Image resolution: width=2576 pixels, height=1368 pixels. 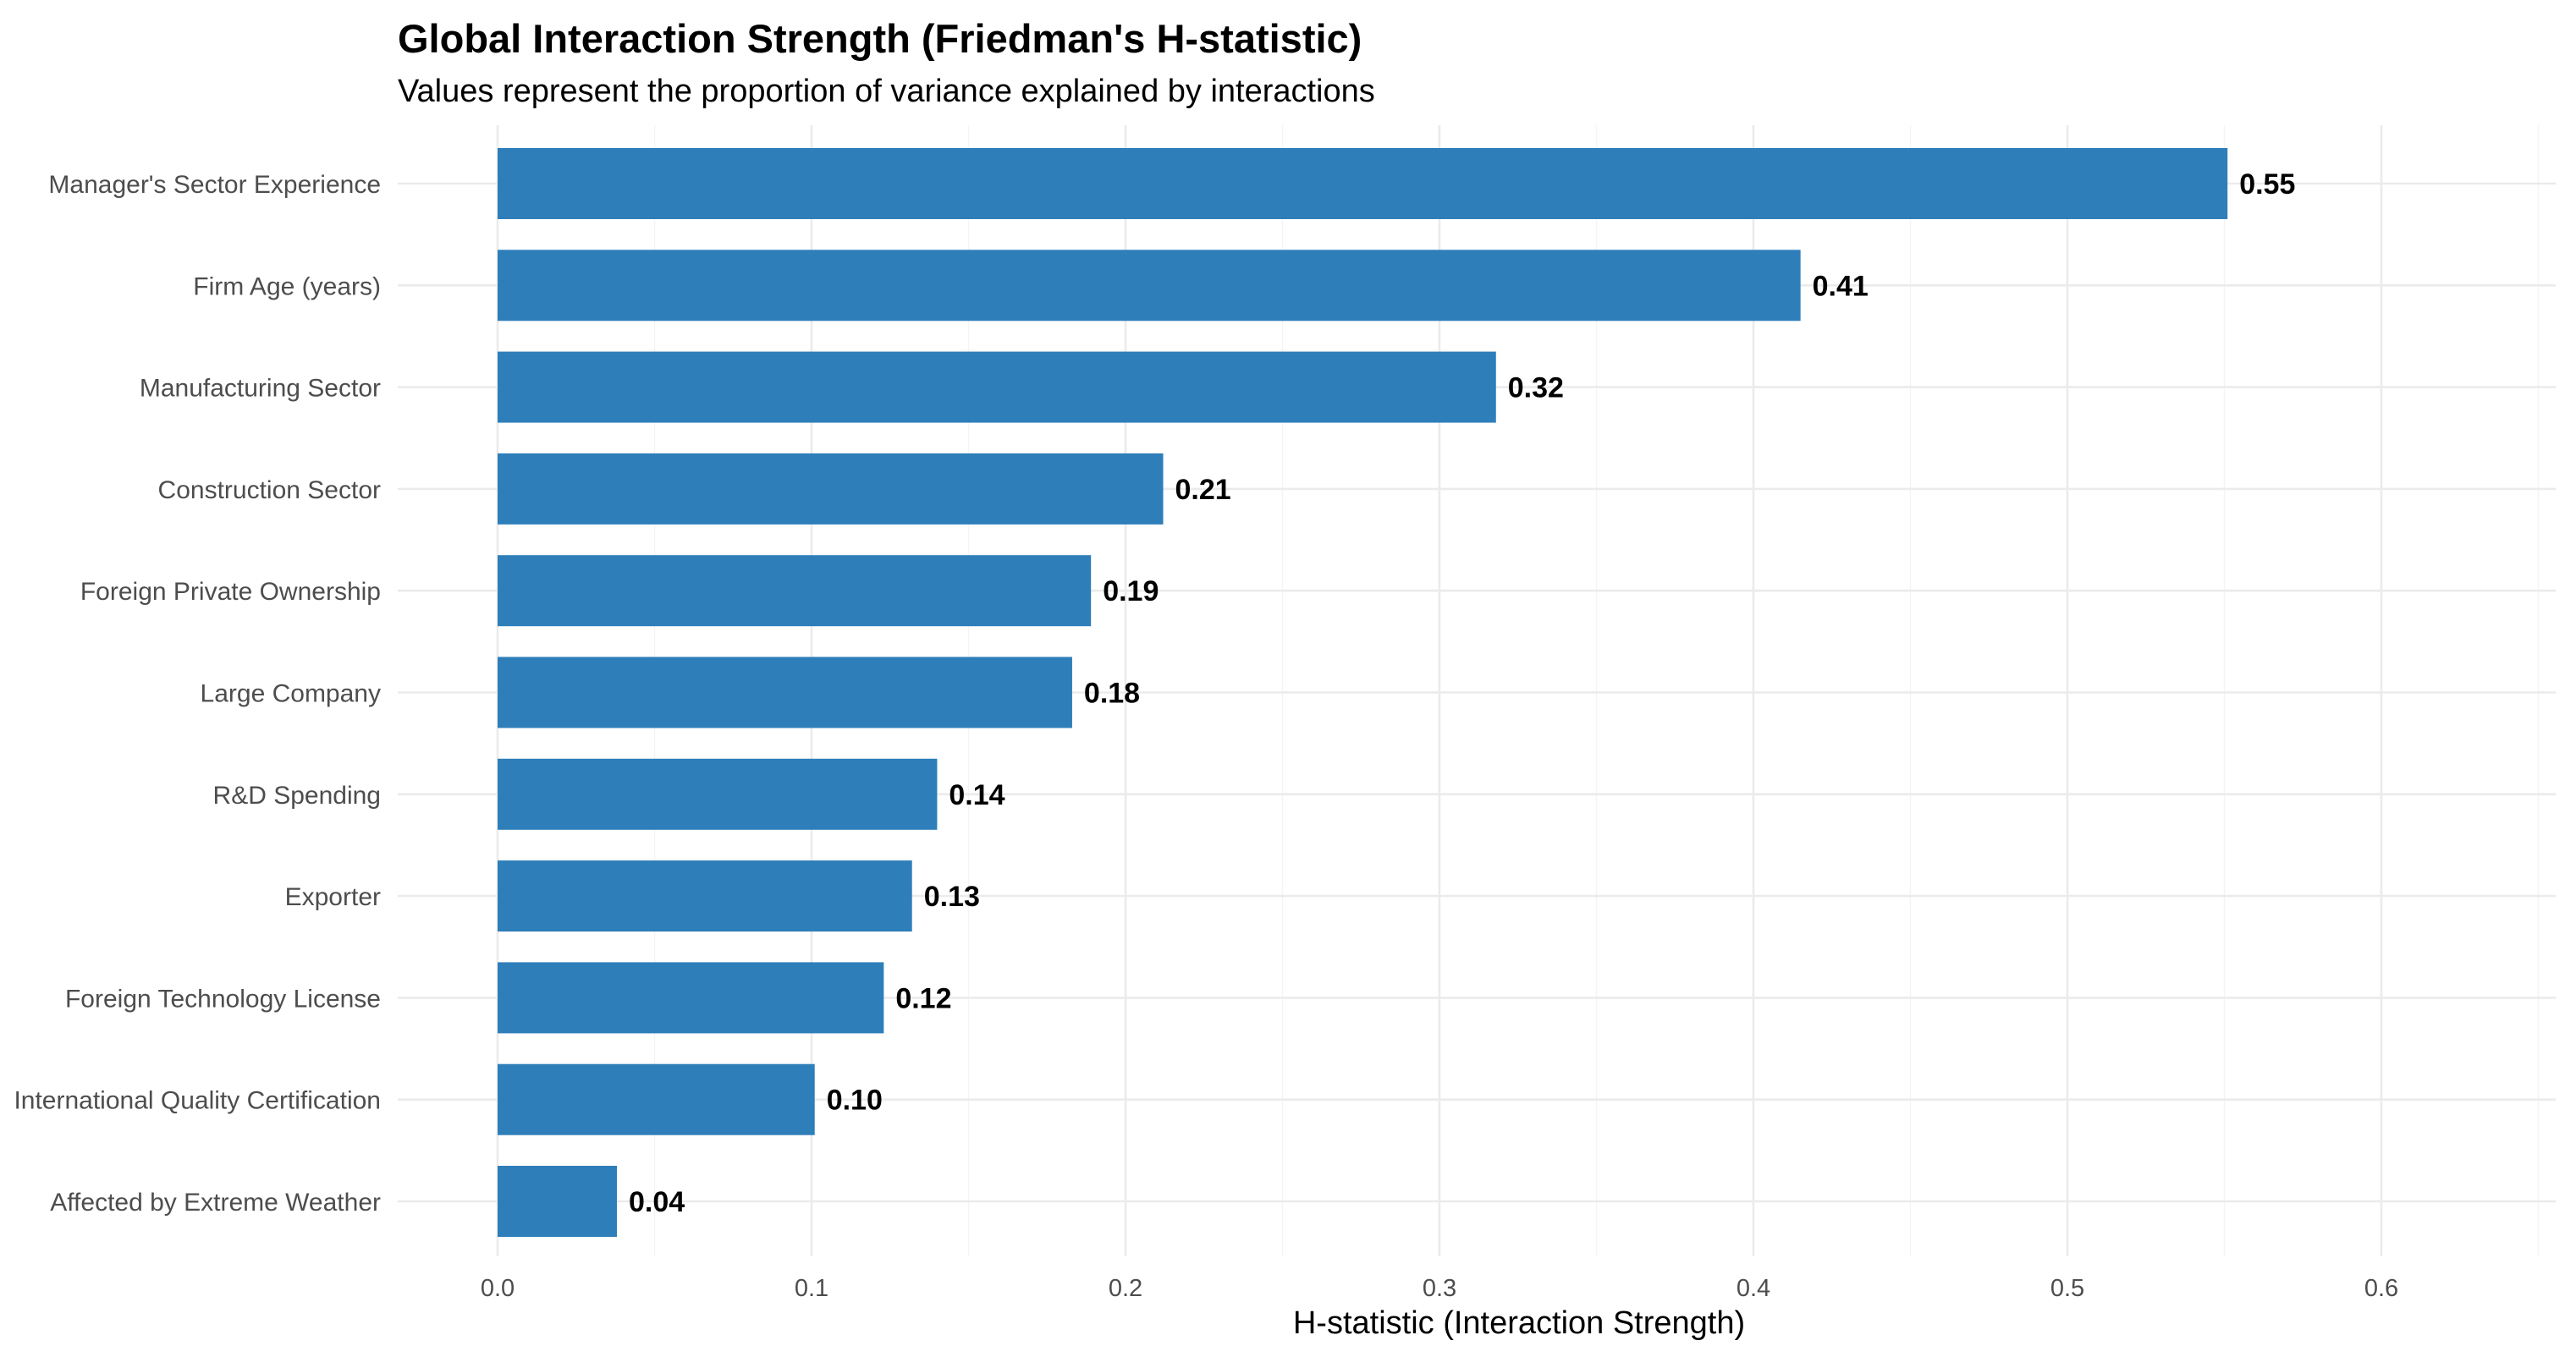 What do you see at coordinates (260, 389) in the screenshot?
I see `category-label: Manufacturing Sector` at bounding box center [260, 389].